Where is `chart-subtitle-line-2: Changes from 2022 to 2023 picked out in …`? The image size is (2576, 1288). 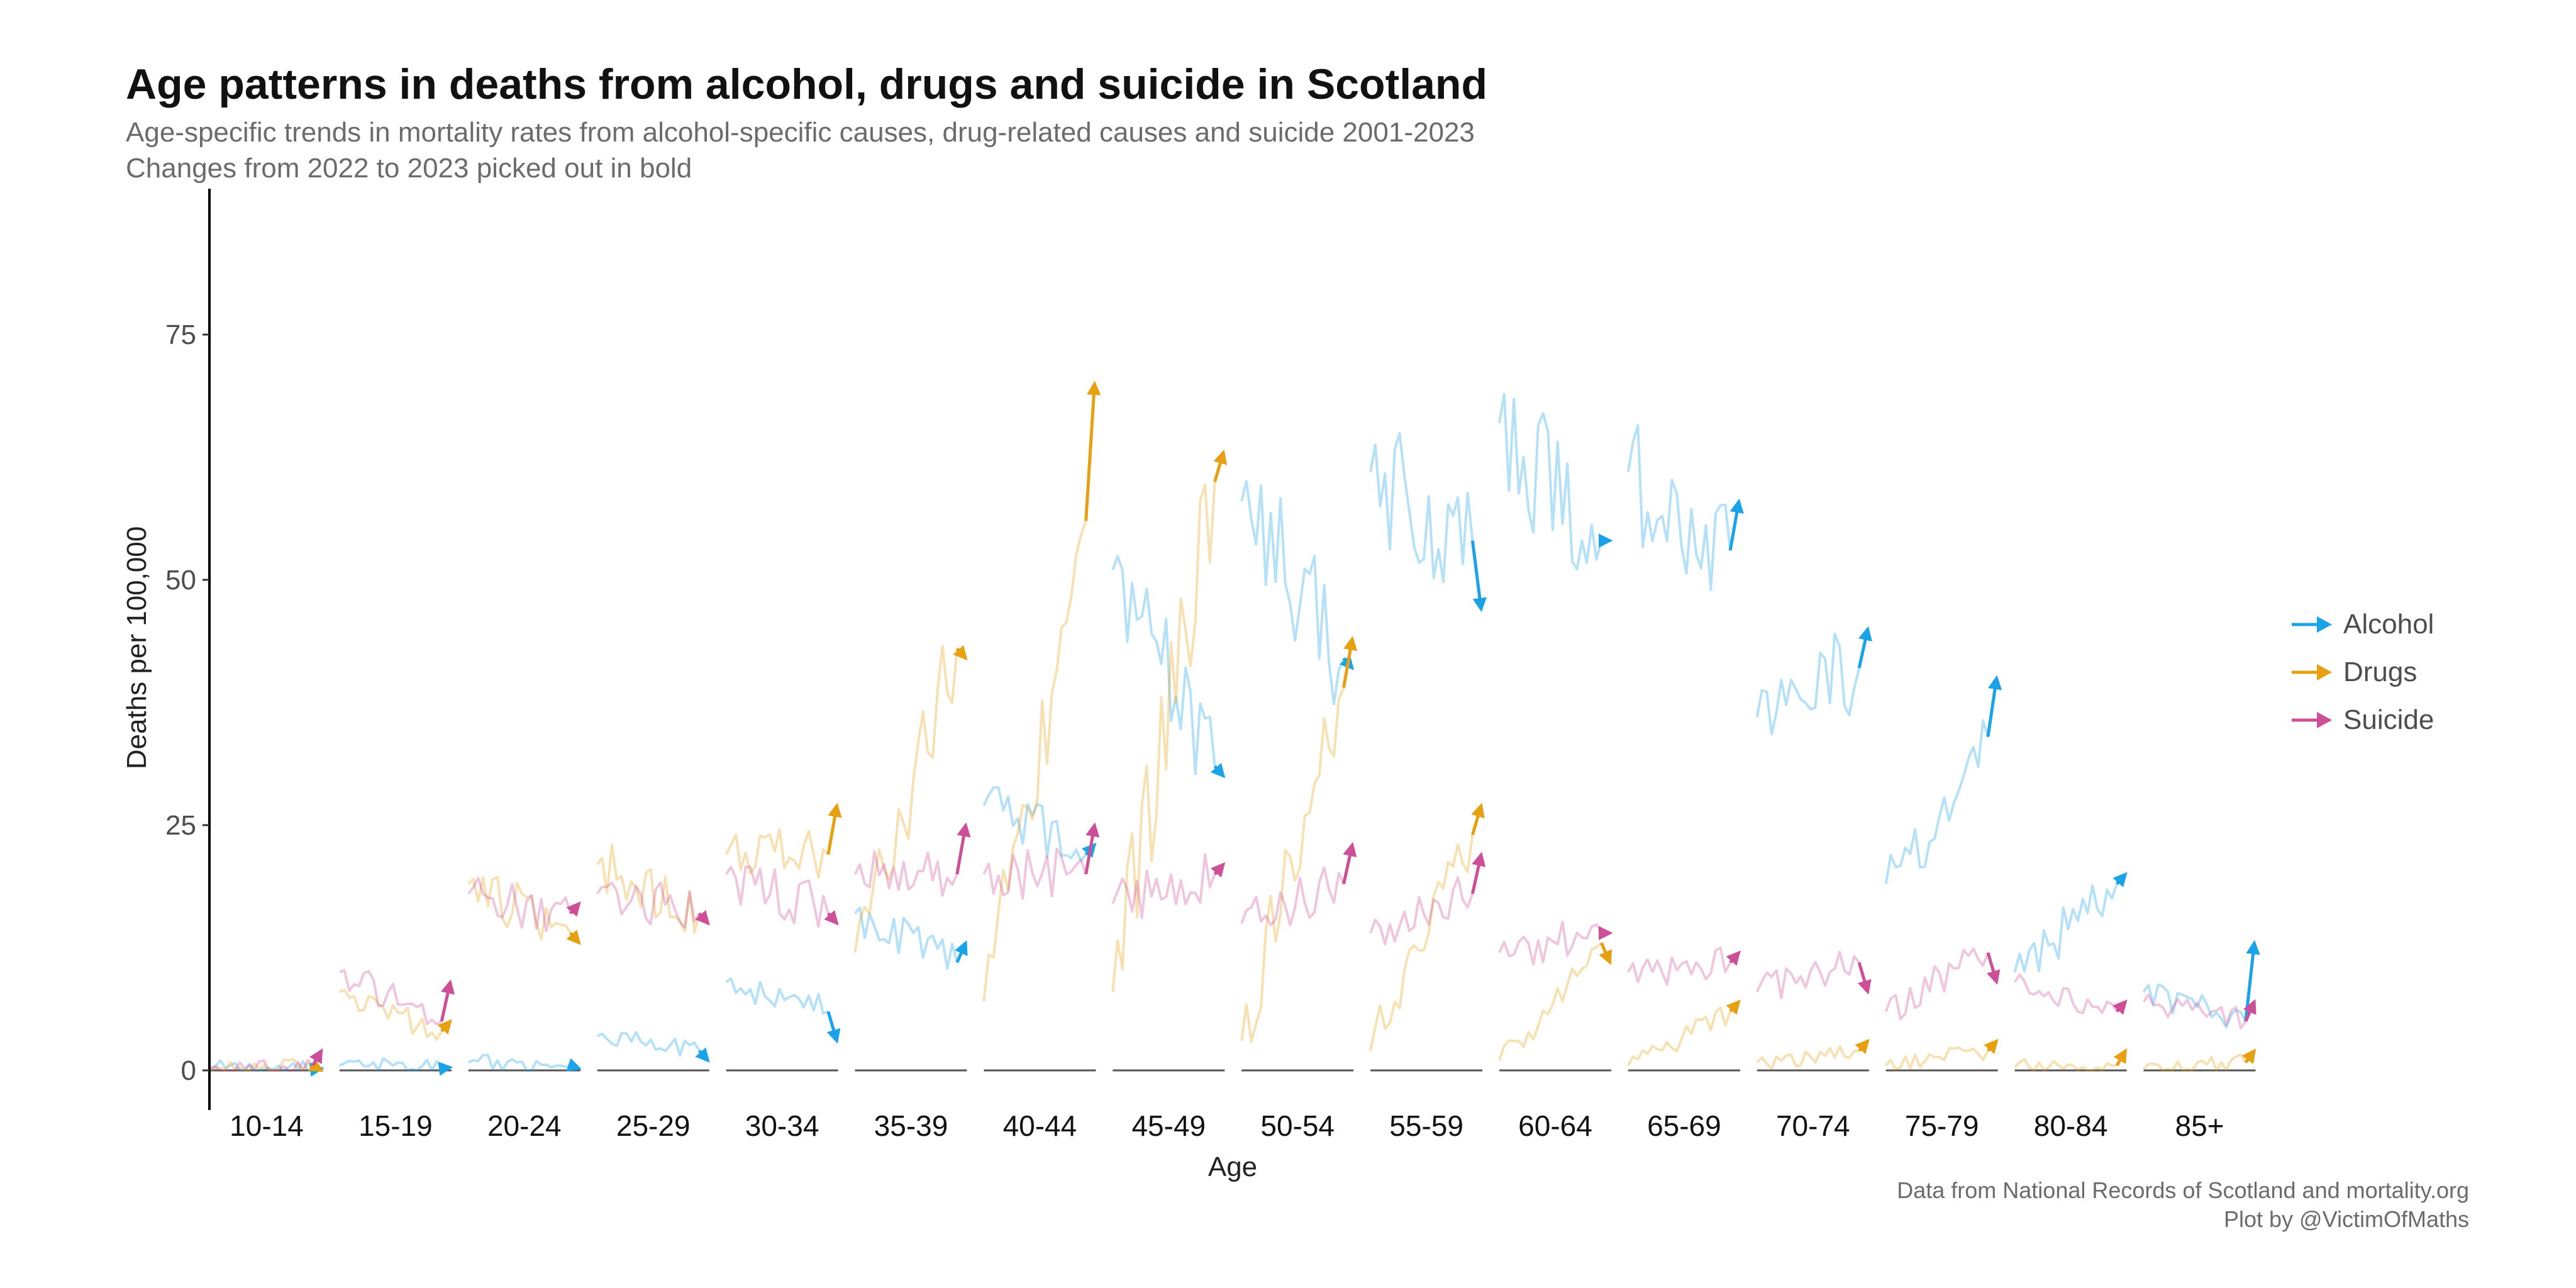 chart-subtitle-line-2: Changes from 2022 to 2023 picked out in … is located at coordinates (409, 168).